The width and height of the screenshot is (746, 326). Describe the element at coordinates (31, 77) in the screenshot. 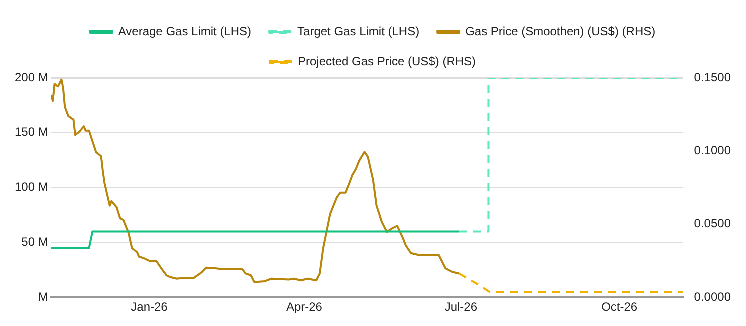

I see `y-tick-label: 200 M` at that location.